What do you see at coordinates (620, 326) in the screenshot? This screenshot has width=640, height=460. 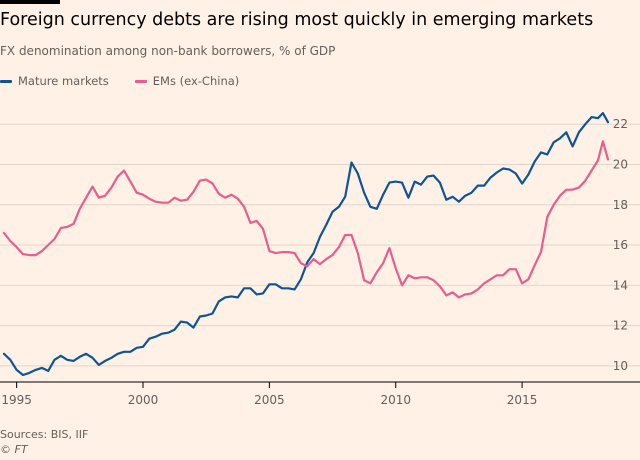 I see `y-tick-label-12: 12` at bounding box center [620, 326].